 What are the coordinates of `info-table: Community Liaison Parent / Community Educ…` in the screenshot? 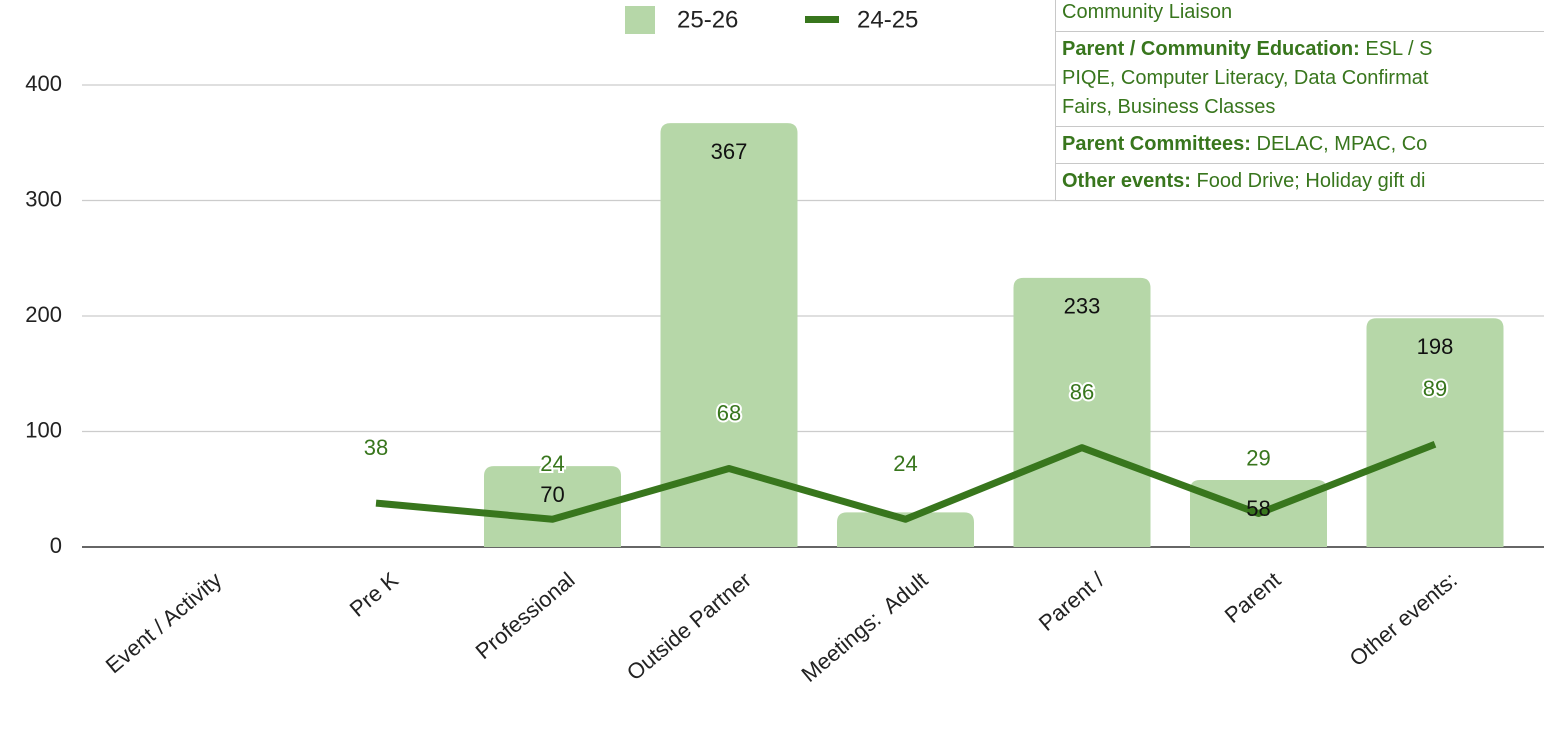 It's located at (1299, 100).